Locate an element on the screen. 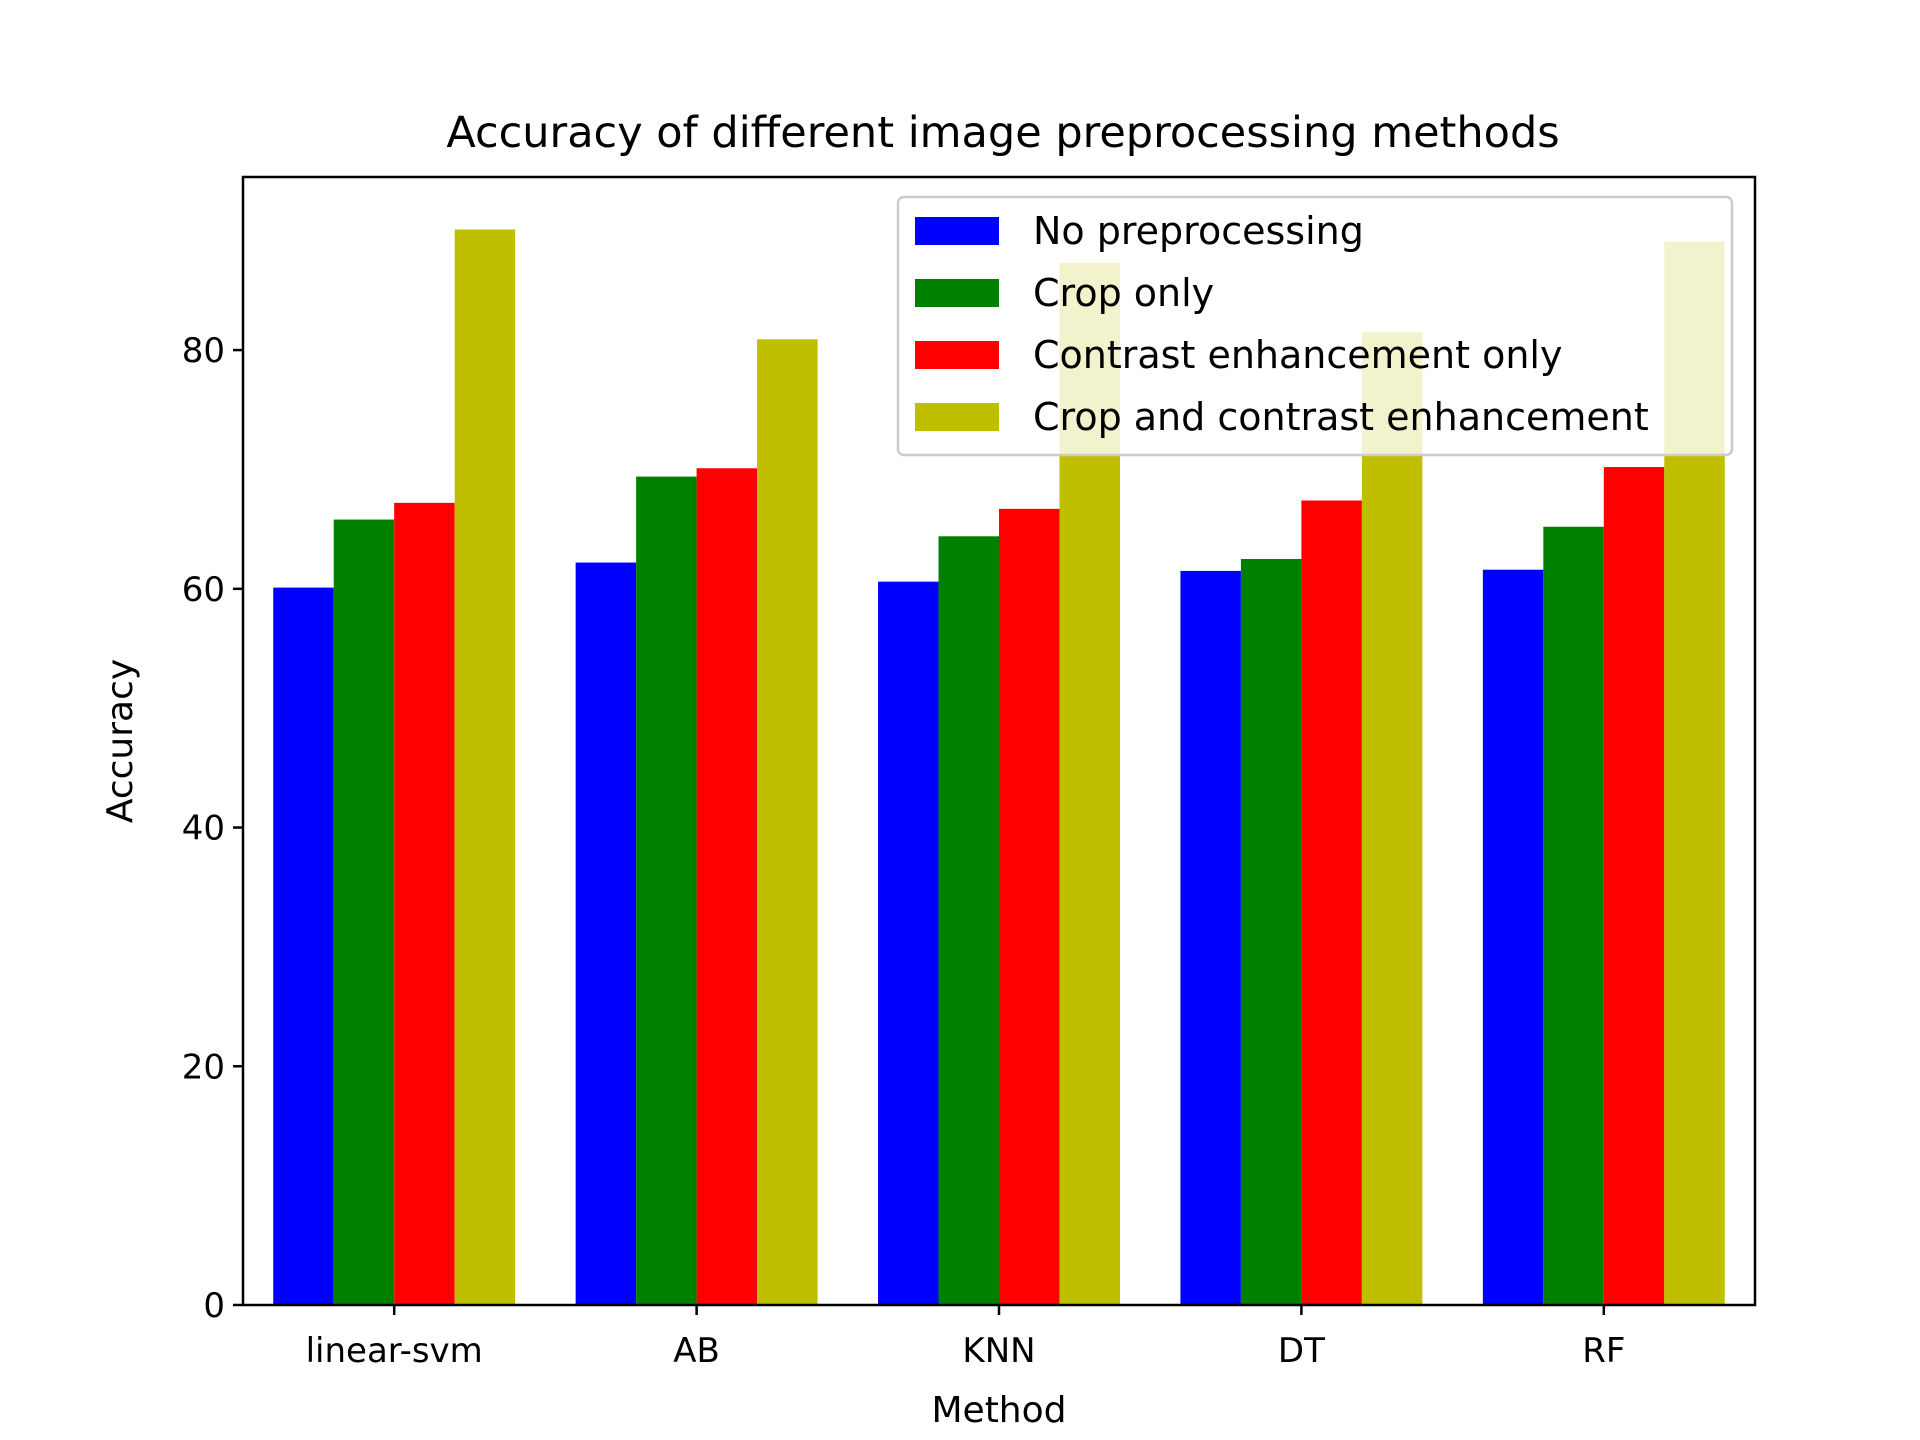  y-tick-label-3: 60 is located at coordinates (203, 590).